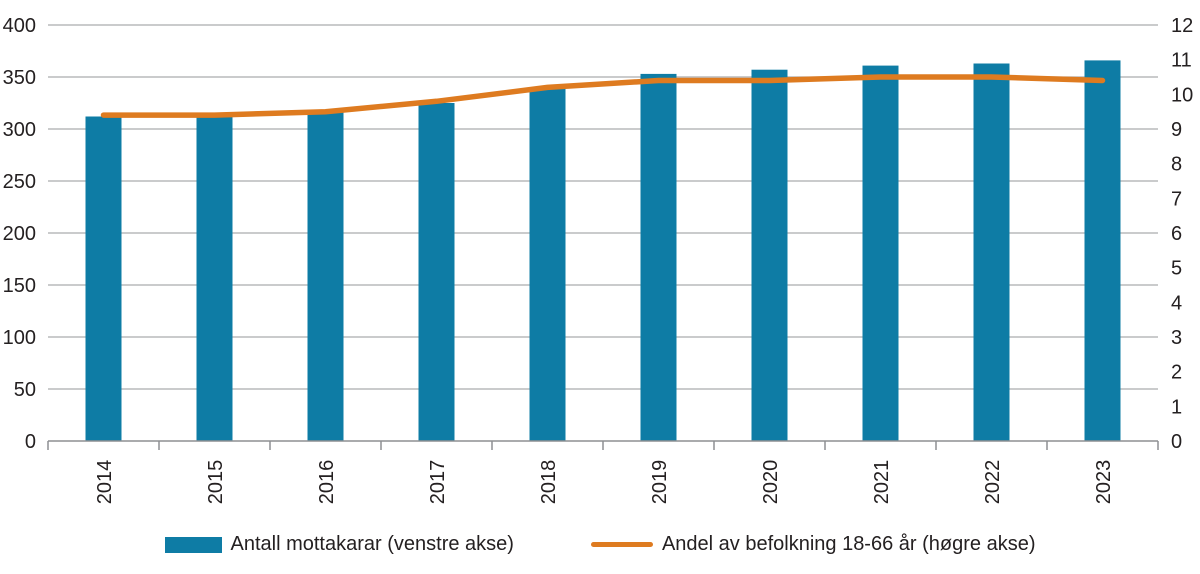 This screenshot has width=1200, height=574. I want to click on right-axis-tick-5: 5, so click(1176, 269).